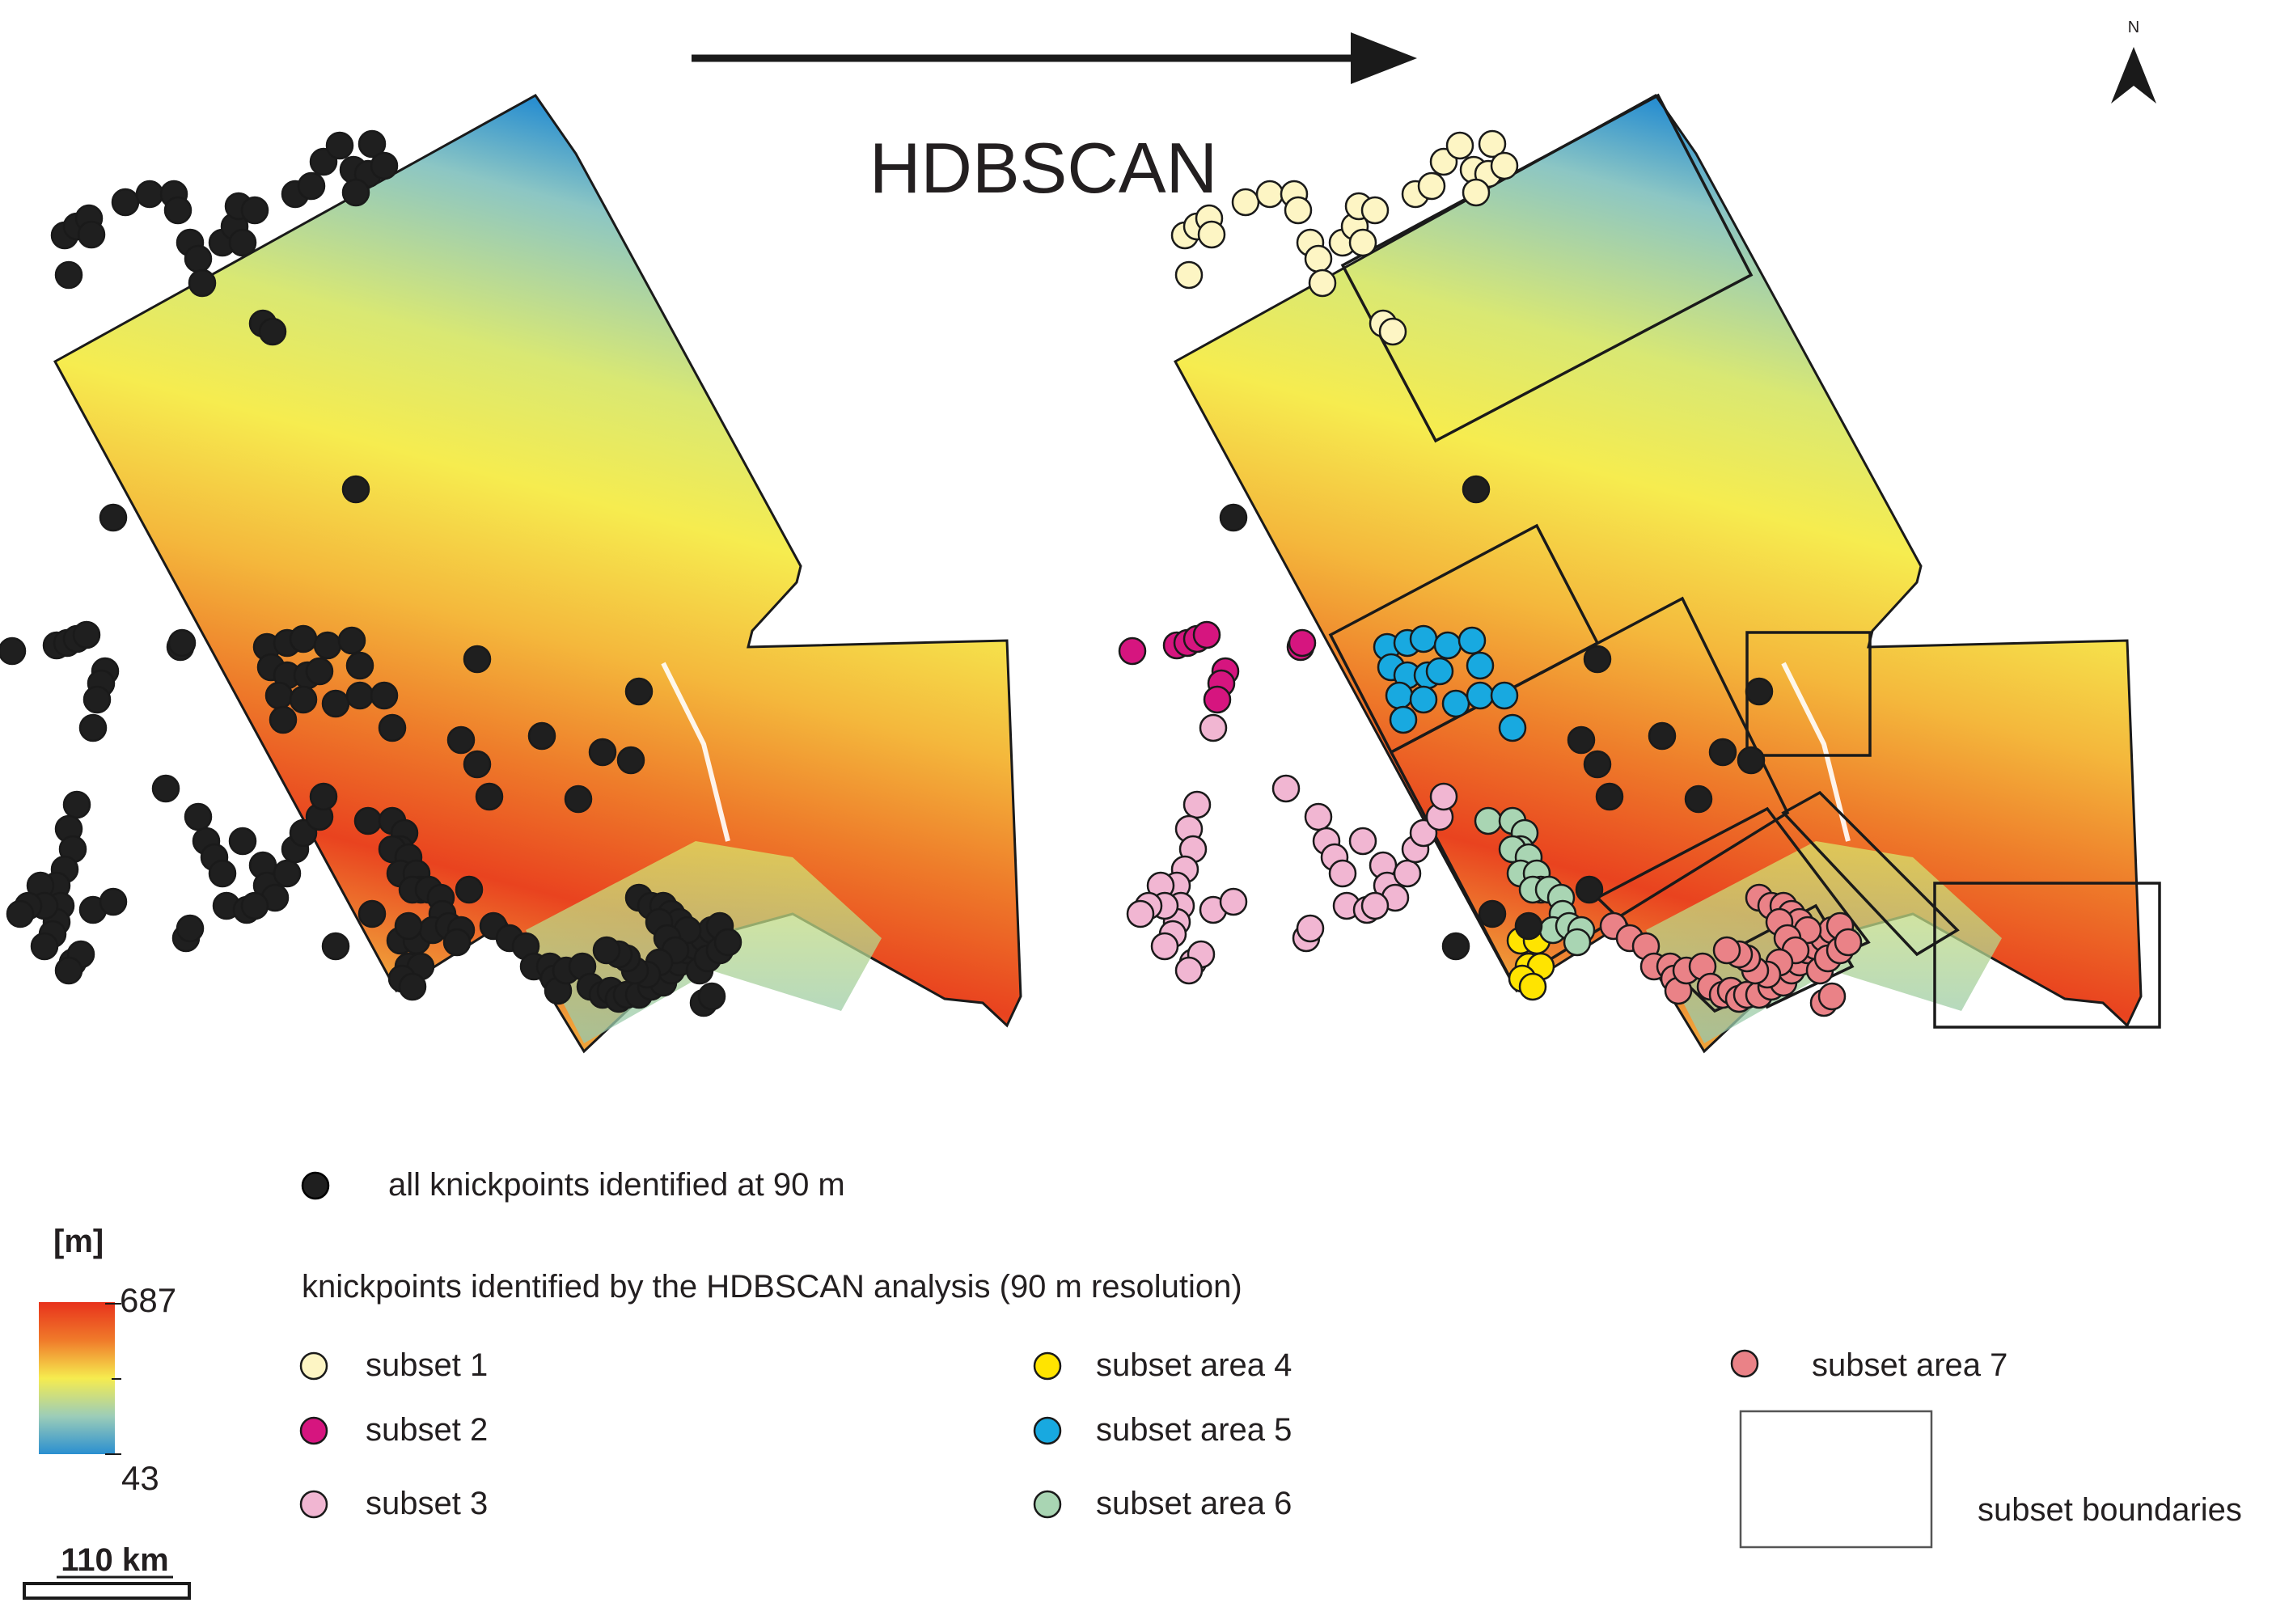 This screenshot has height=1624, width=2293. What do you see at coordinates (115, 1560) in the screenshot?
I see `scale-bar-label: 110 km` at bounding box center [115, 1560].